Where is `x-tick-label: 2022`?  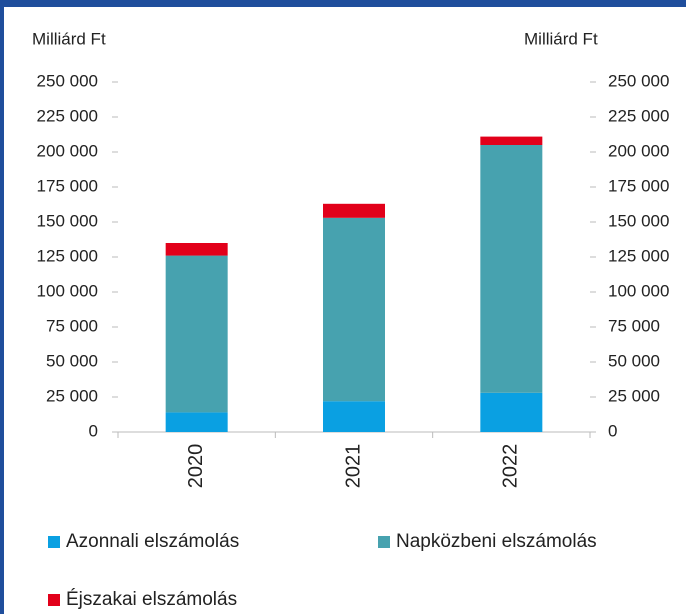
x-tick-label: 2022 is located at coordinates (511, 466).